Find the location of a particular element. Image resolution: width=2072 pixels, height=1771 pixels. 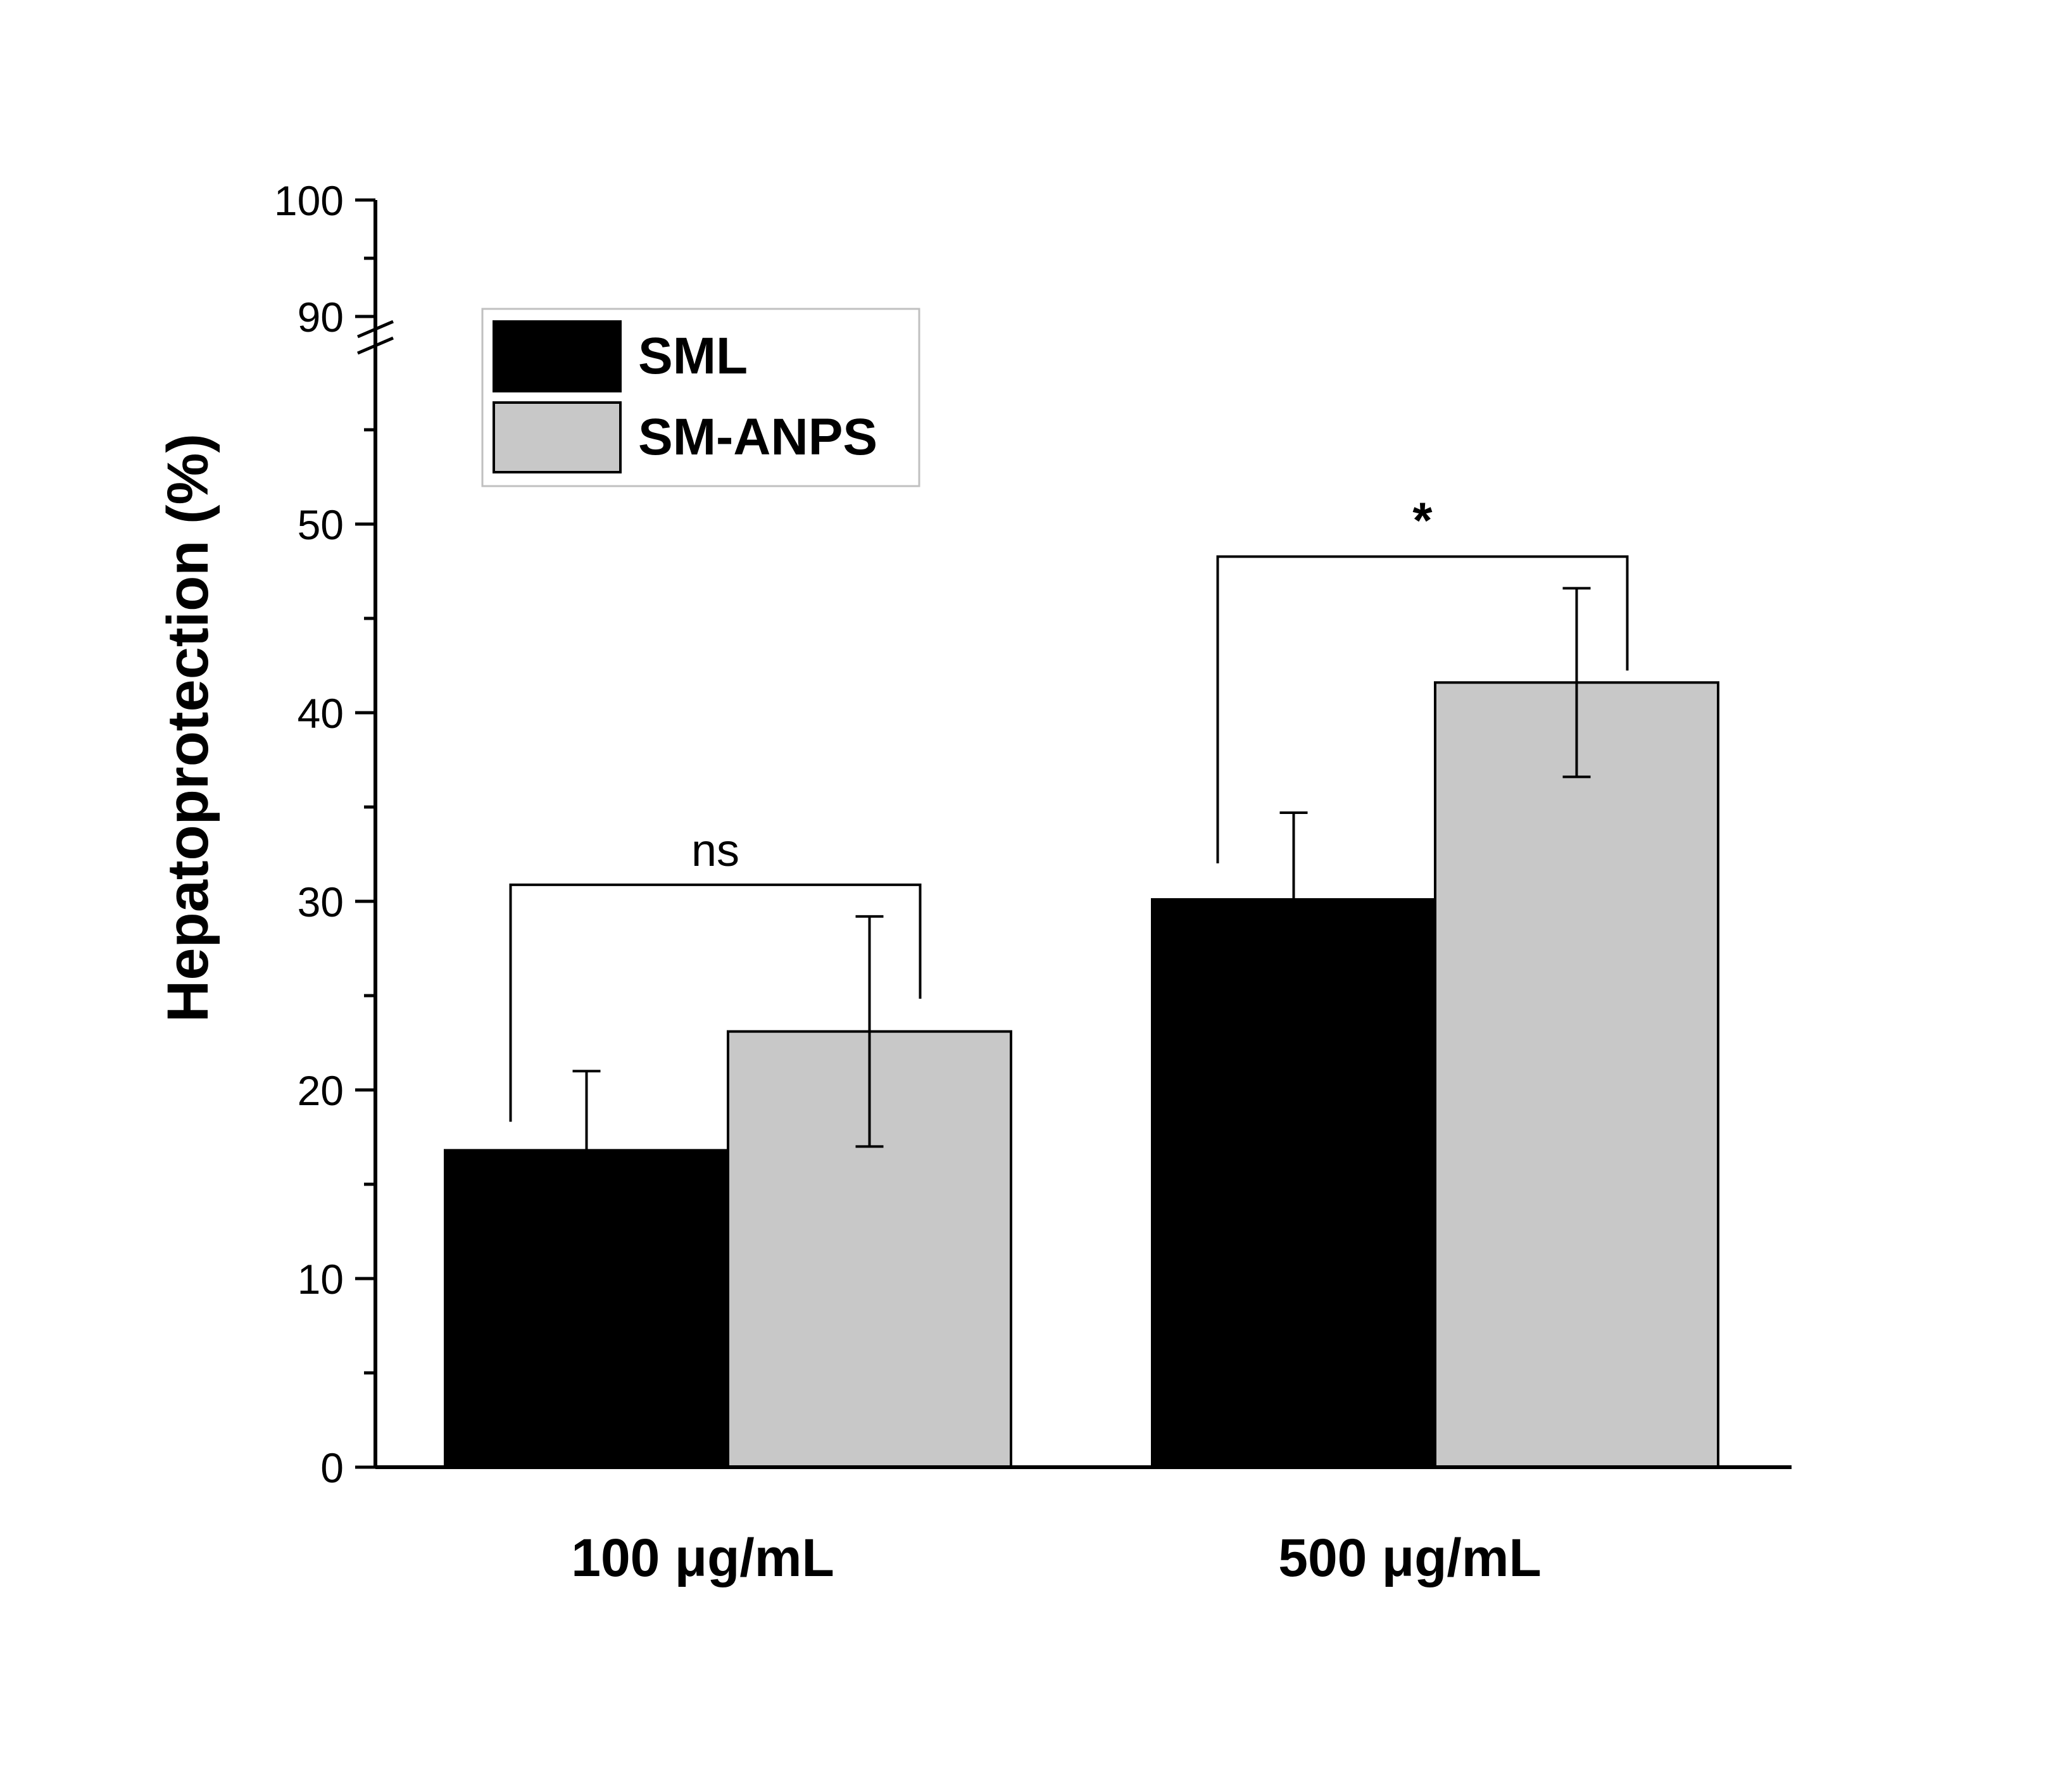

legend-swatch-sm-anps is located at coordinates (558, 437).